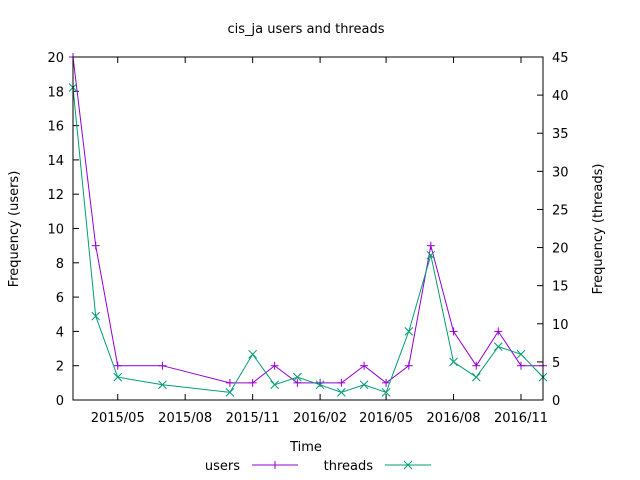 This screenshot has width=640, height=480. Describe the element at coordinates (408, 465) in the screenshot. I see `legend-marker-threads` at that location.